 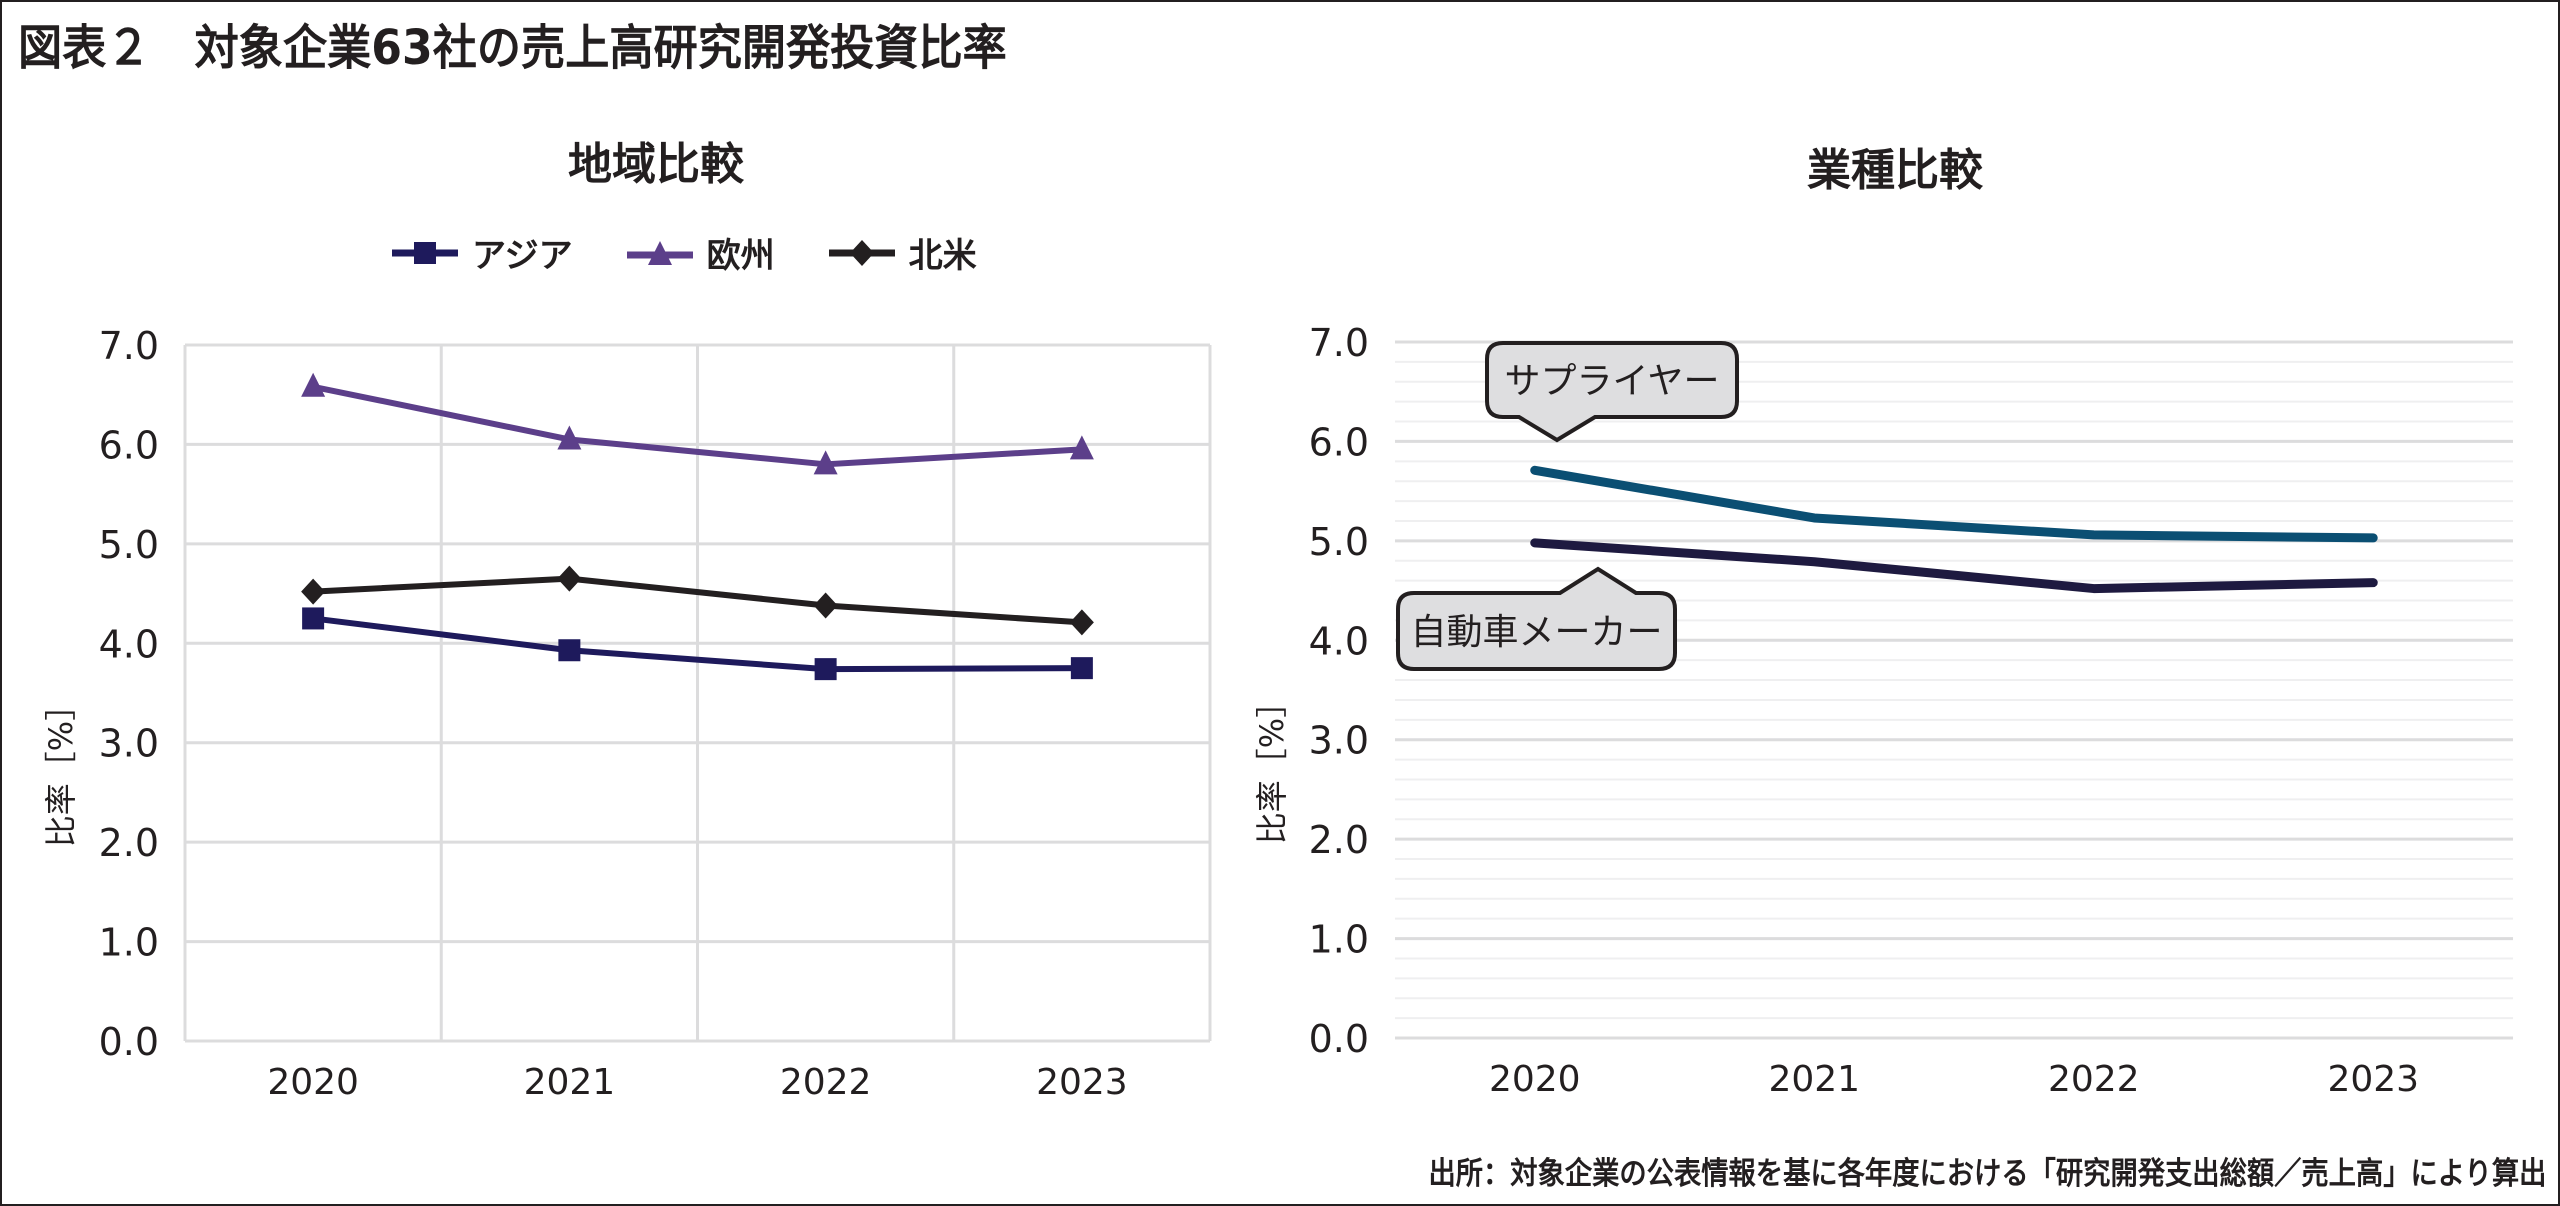 What do you see at coordinates (656, 164) in the screenshot?
I see `region-chart-title: 地域比較` at bounding box center [656, 164].